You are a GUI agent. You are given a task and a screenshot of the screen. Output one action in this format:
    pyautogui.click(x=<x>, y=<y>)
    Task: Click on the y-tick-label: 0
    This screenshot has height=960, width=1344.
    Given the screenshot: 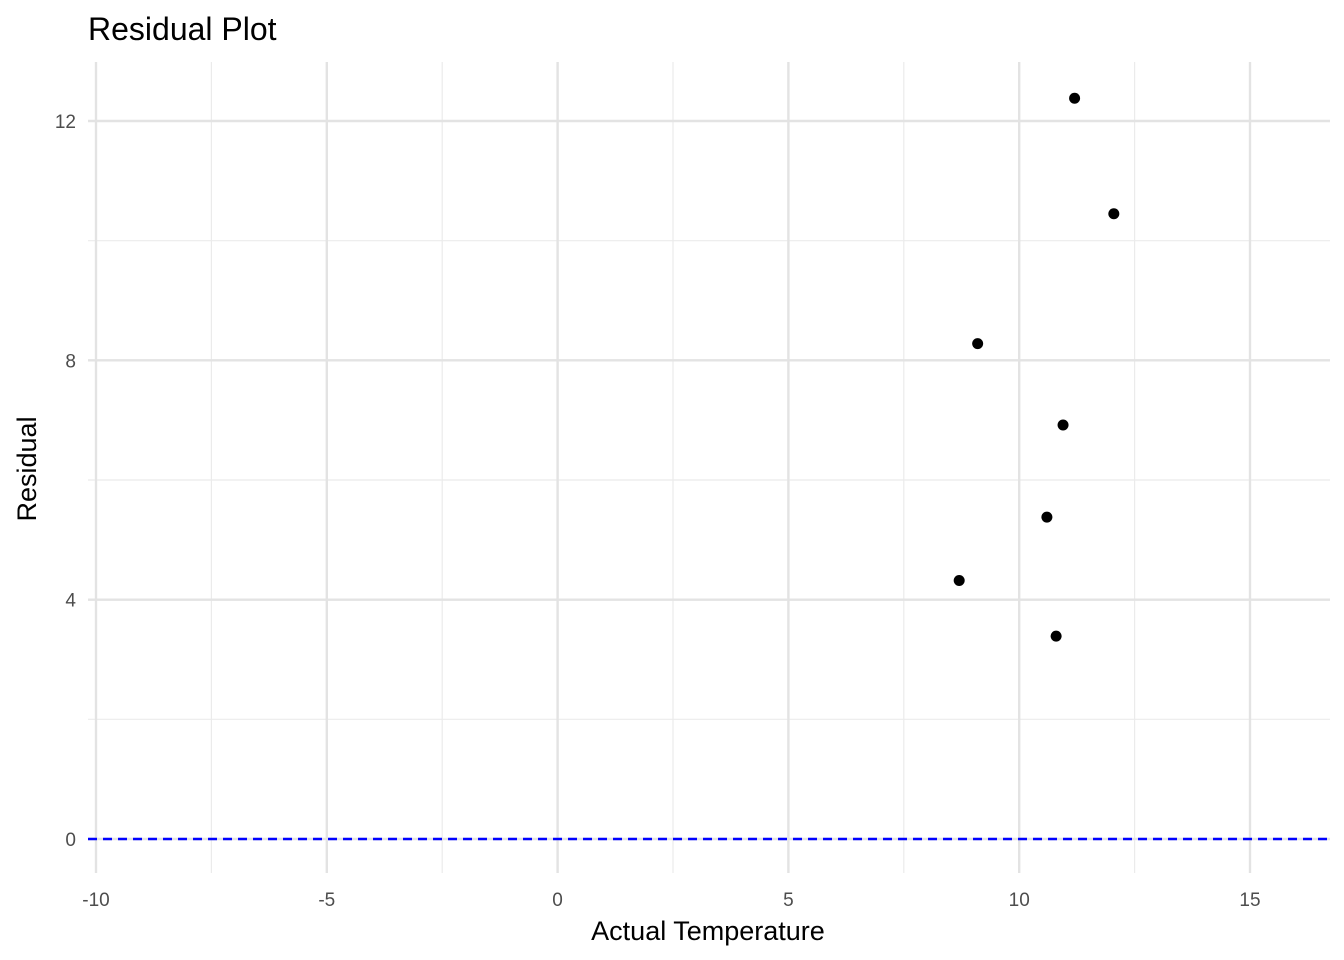 What is the action you would take?
    pyautogui.click(x=70, y=840)
    